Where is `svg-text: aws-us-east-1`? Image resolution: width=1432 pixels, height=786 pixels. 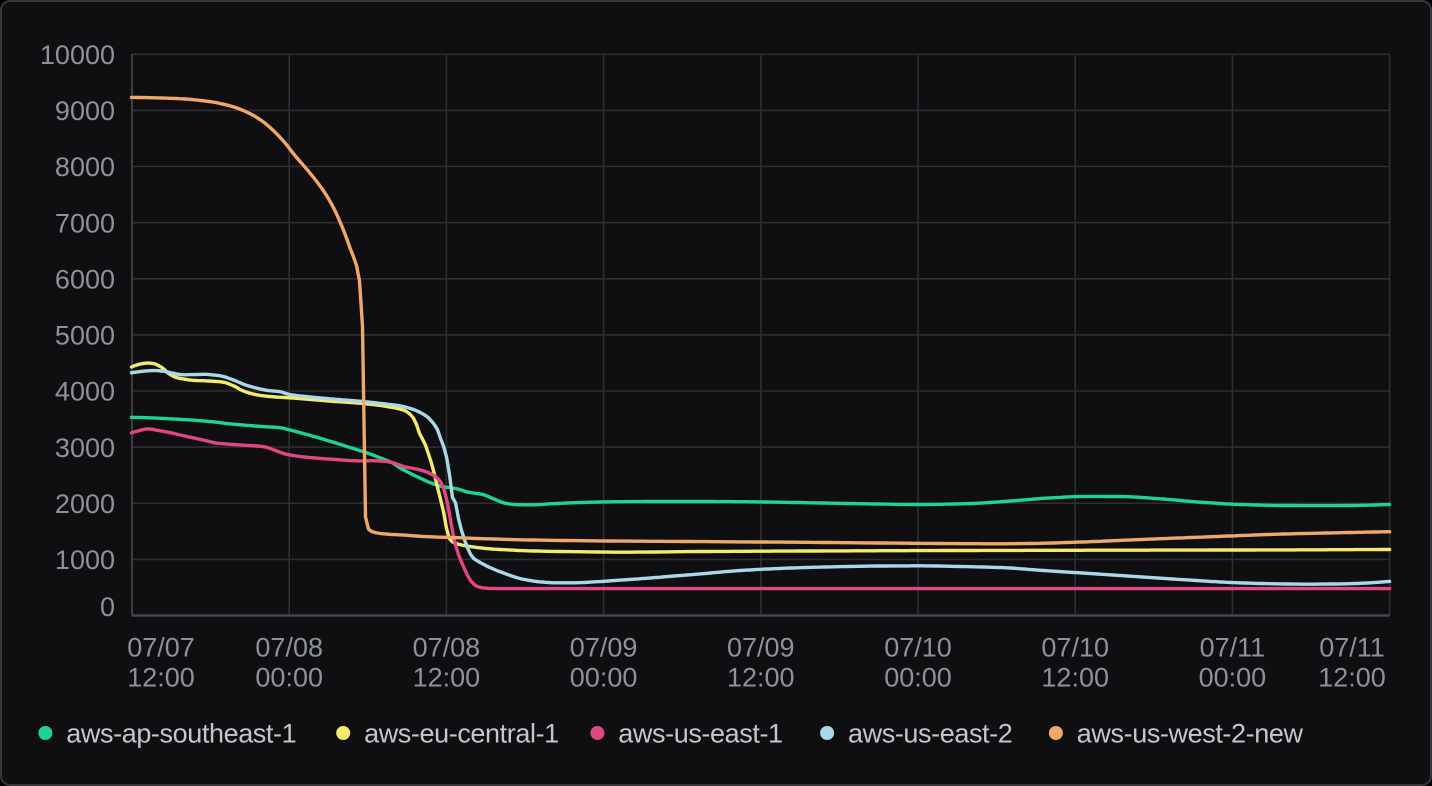
svg-text: aws-us-east-1 is located at coordinates (700, 734).